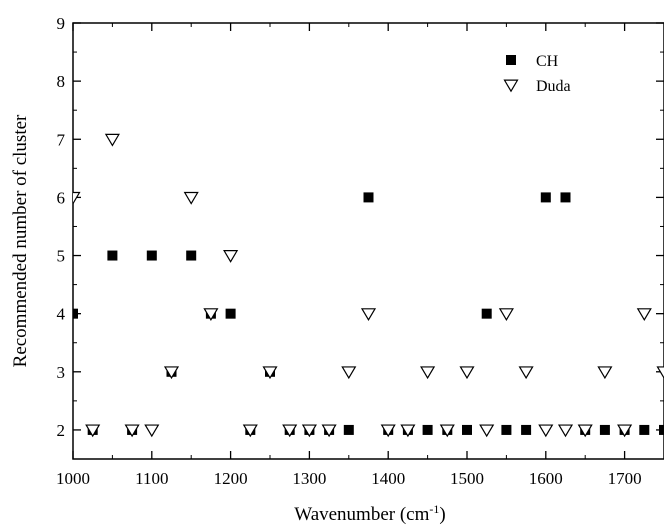 The height and width of the screenshot is (531, 664). Describe the element at coordinates (20, 240) in the screenshot. I see `y-axis-title: Recommended number of cluster` at that location.